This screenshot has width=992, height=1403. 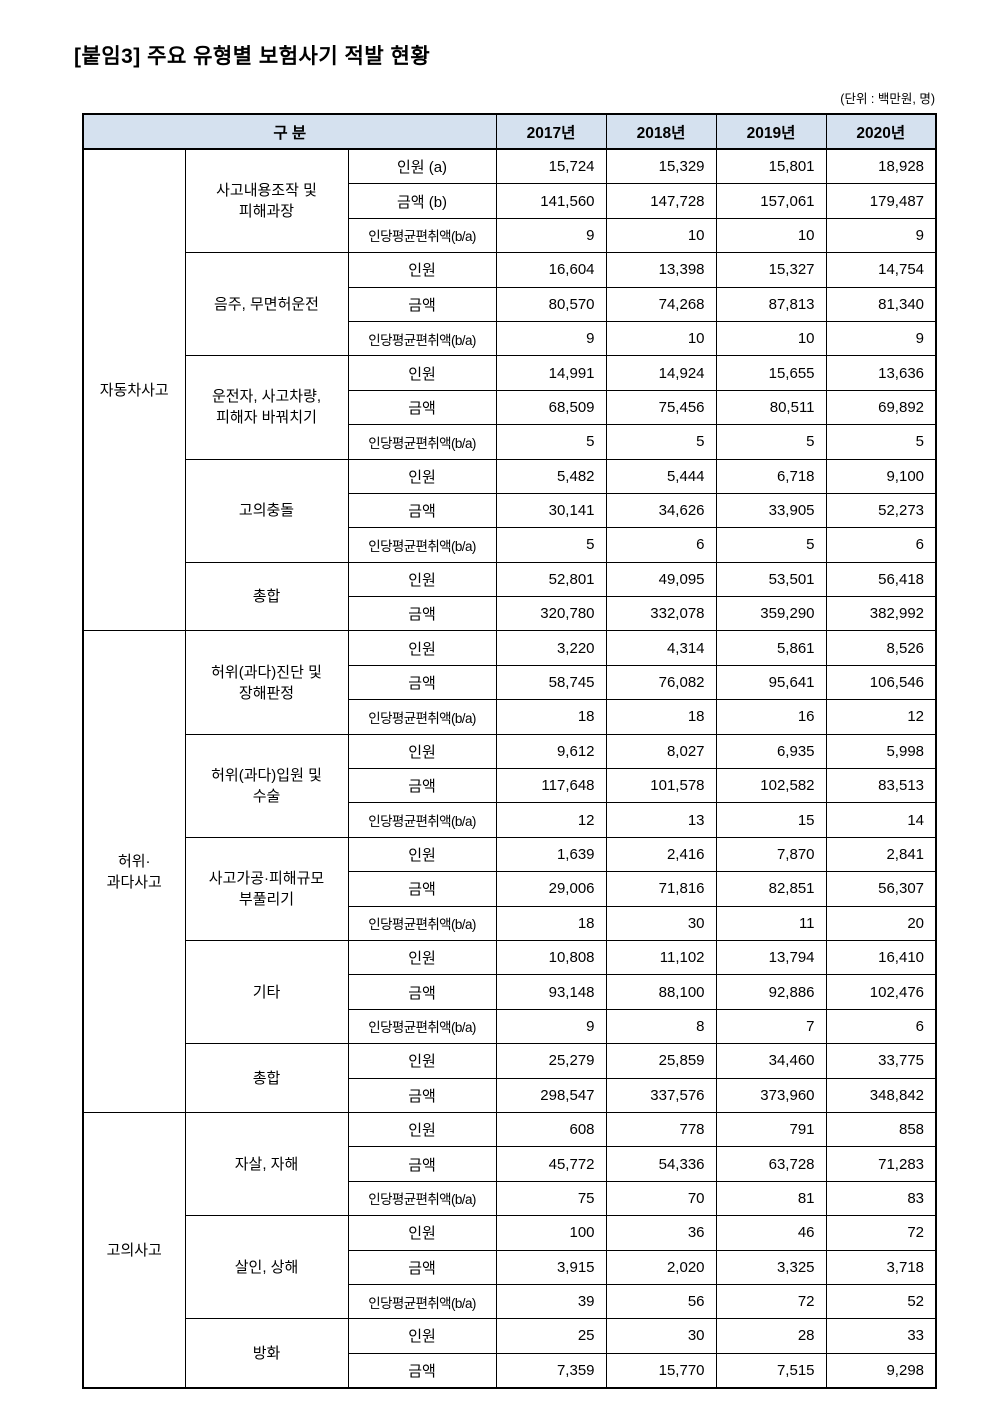 I want to click on table-row: 금액 320,780 332,078 359,290 382,992, so click(x=510, y=614).